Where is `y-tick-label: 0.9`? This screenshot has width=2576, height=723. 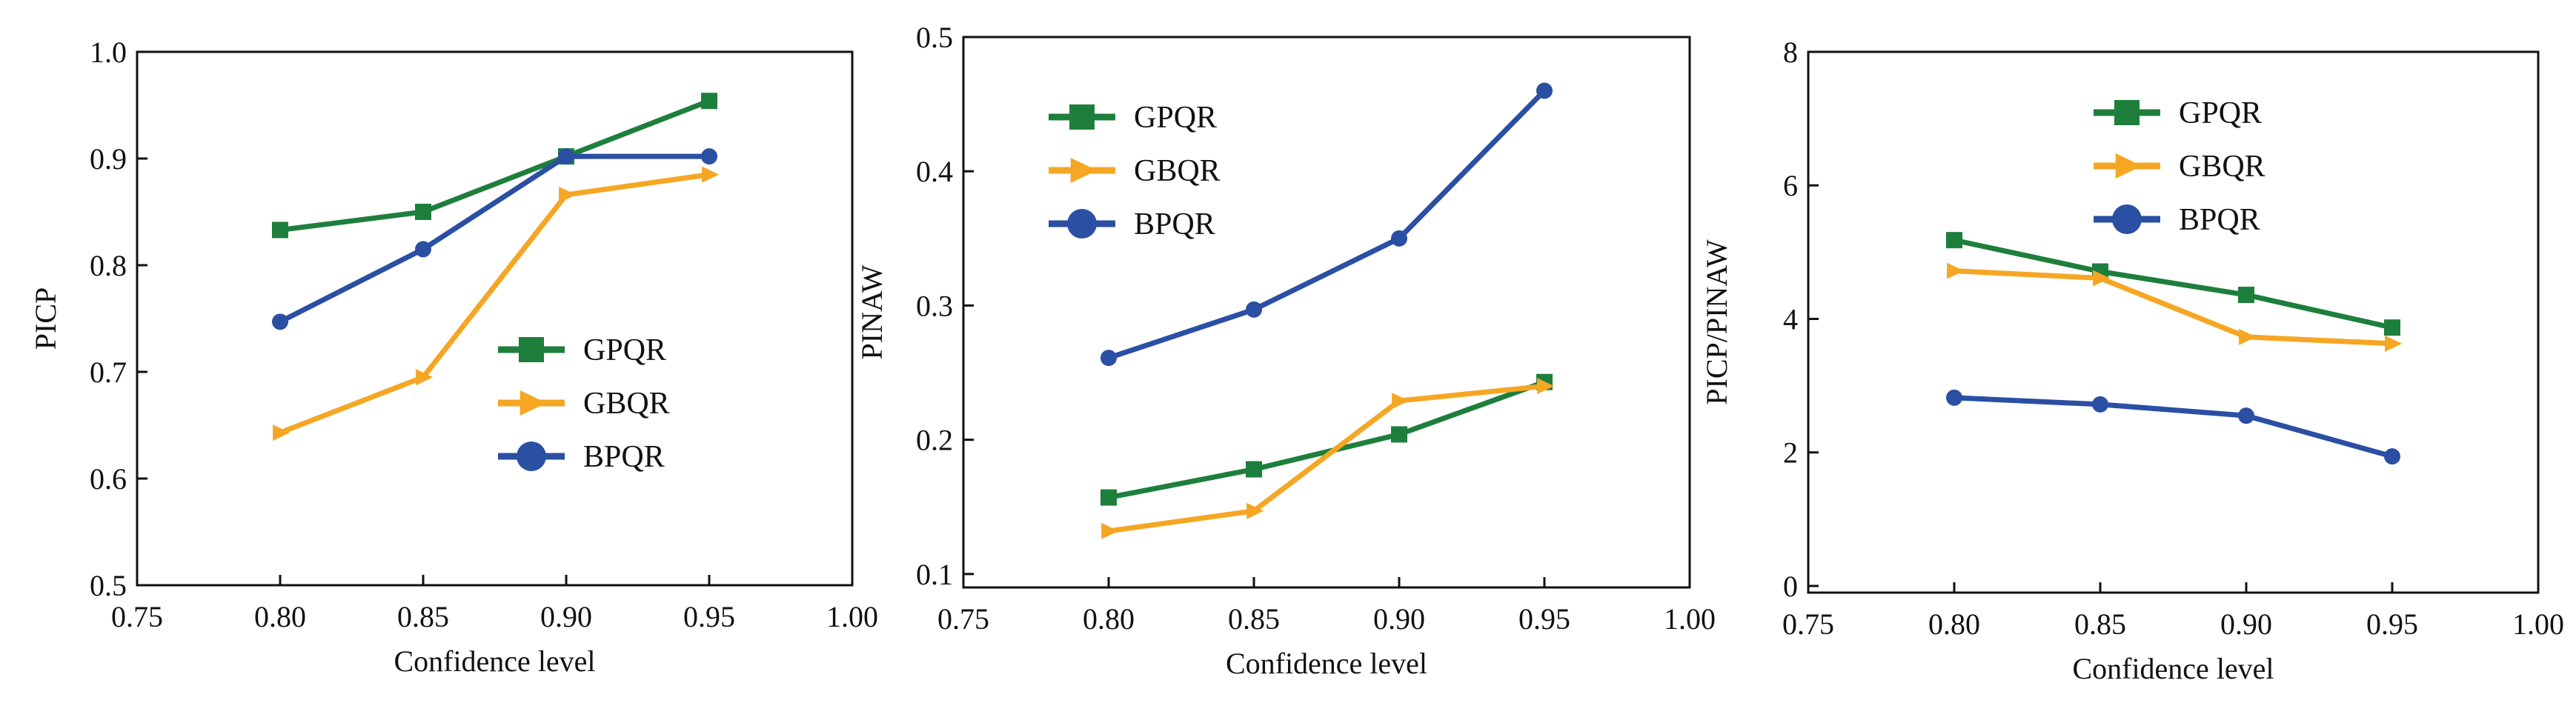 y-tick-label: 0.9 is located at coordinates (108, 159).